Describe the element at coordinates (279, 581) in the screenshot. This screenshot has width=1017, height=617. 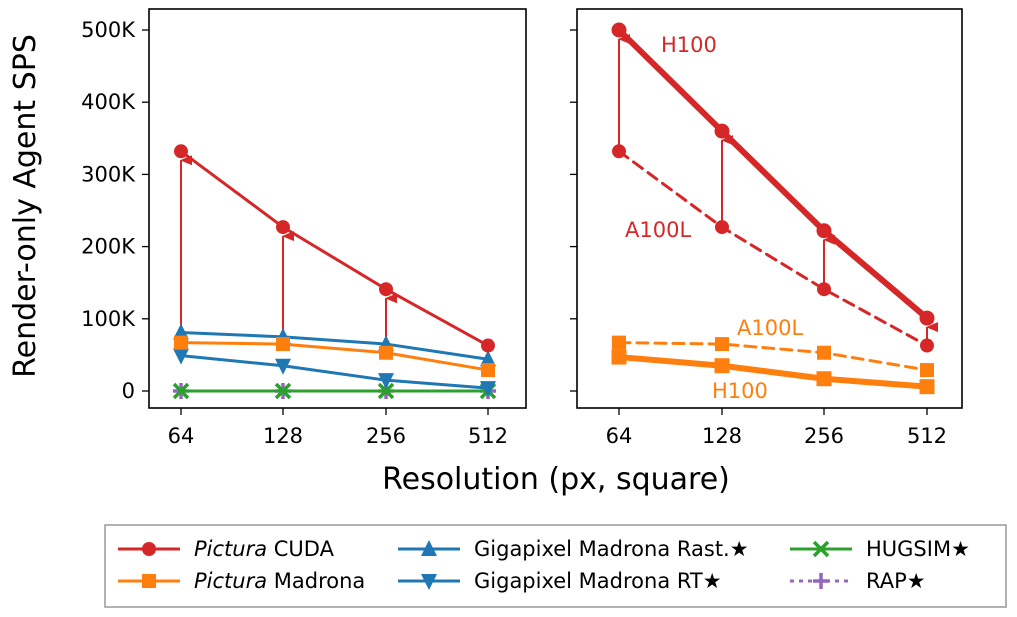
I see `legend-label-madrona: Pictura Madrona` at that location.